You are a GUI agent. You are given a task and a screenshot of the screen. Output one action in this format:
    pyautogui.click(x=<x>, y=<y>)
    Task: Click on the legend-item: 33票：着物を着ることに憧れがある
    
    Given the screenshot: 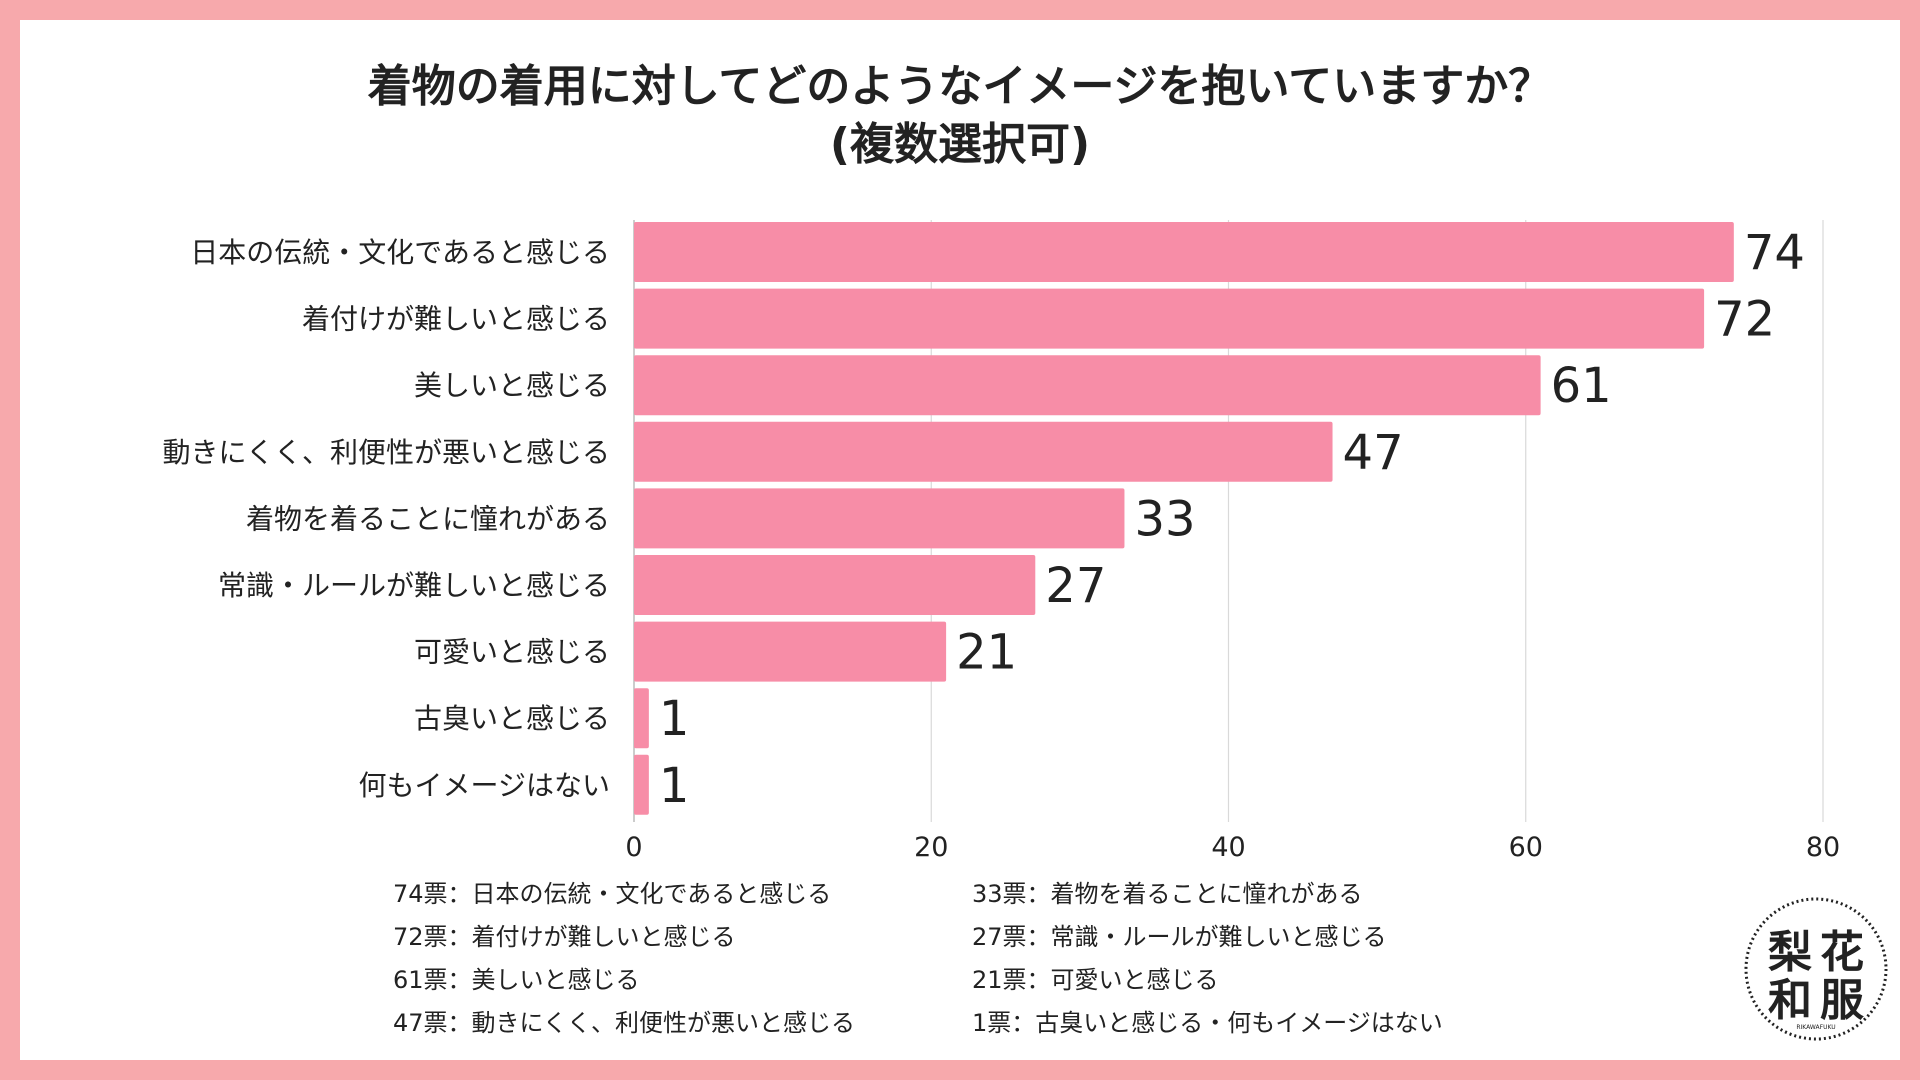 What is the action you would take?
    pyautogui.click(x=1167, y=894)
    